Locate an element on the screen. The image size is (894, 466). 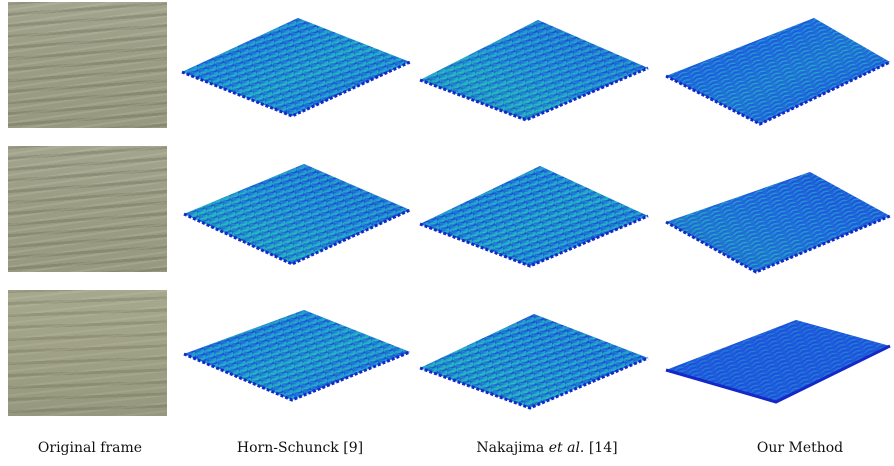
caption-horn-text: Horn-Schunck [9] is located at coordinates (300, 448).